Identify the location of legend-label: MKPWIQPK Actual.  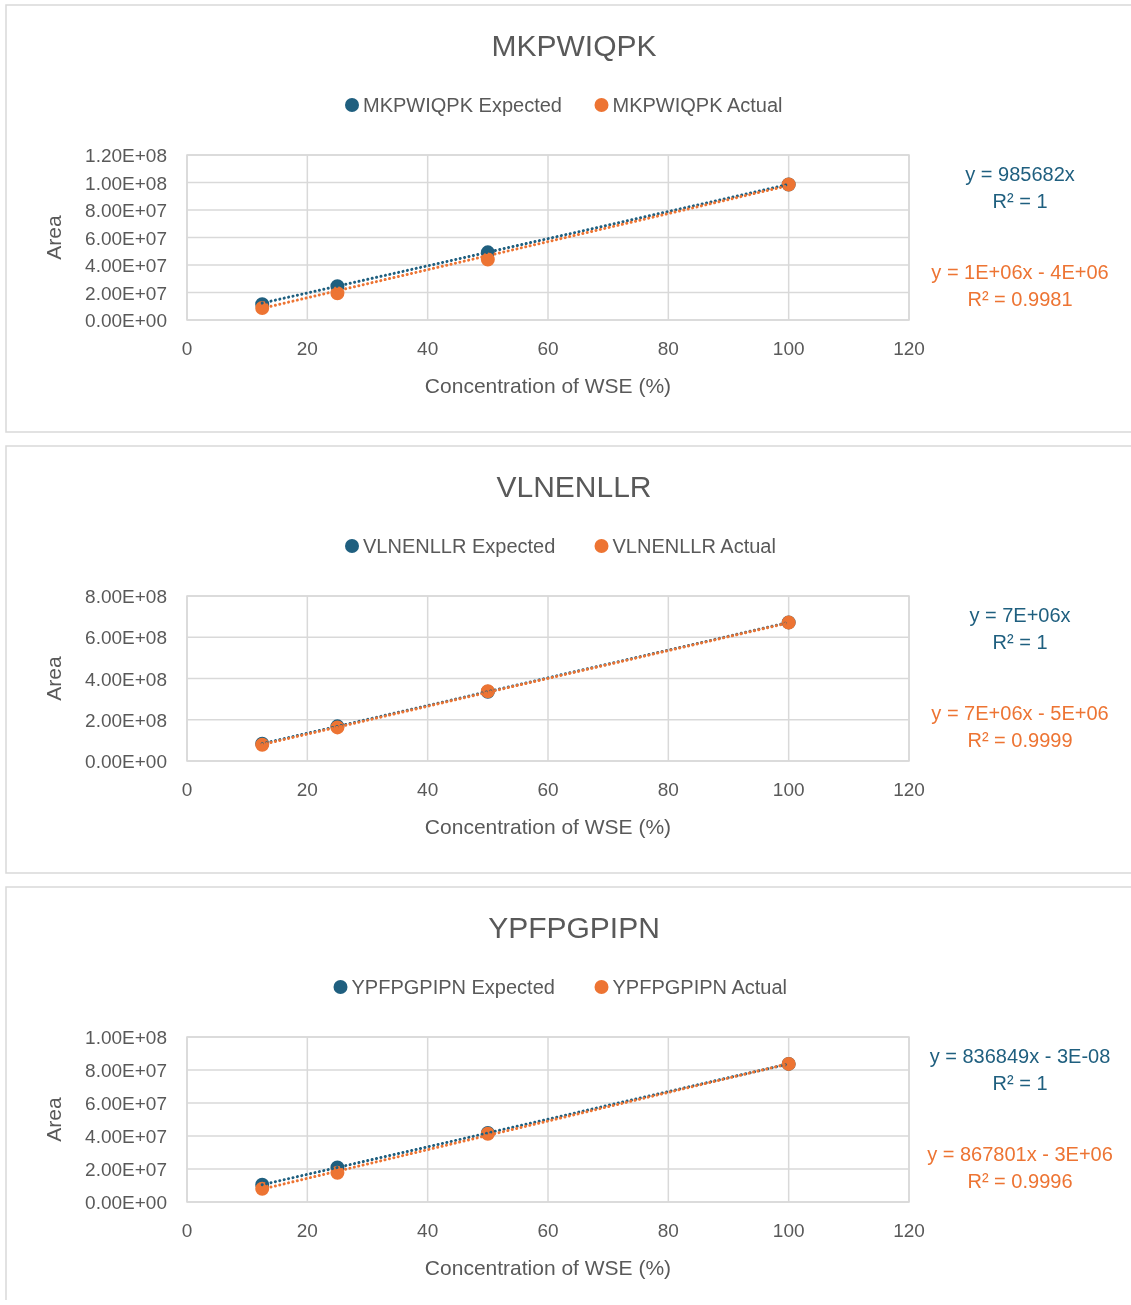
(697, 105).